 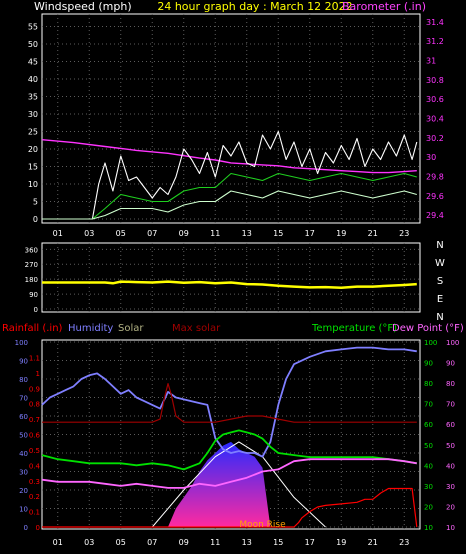 What do you see at coordinates (428, 446) in the screenshot?
I see `temperature-tick-label: 50` at bounding box center [428, 446].